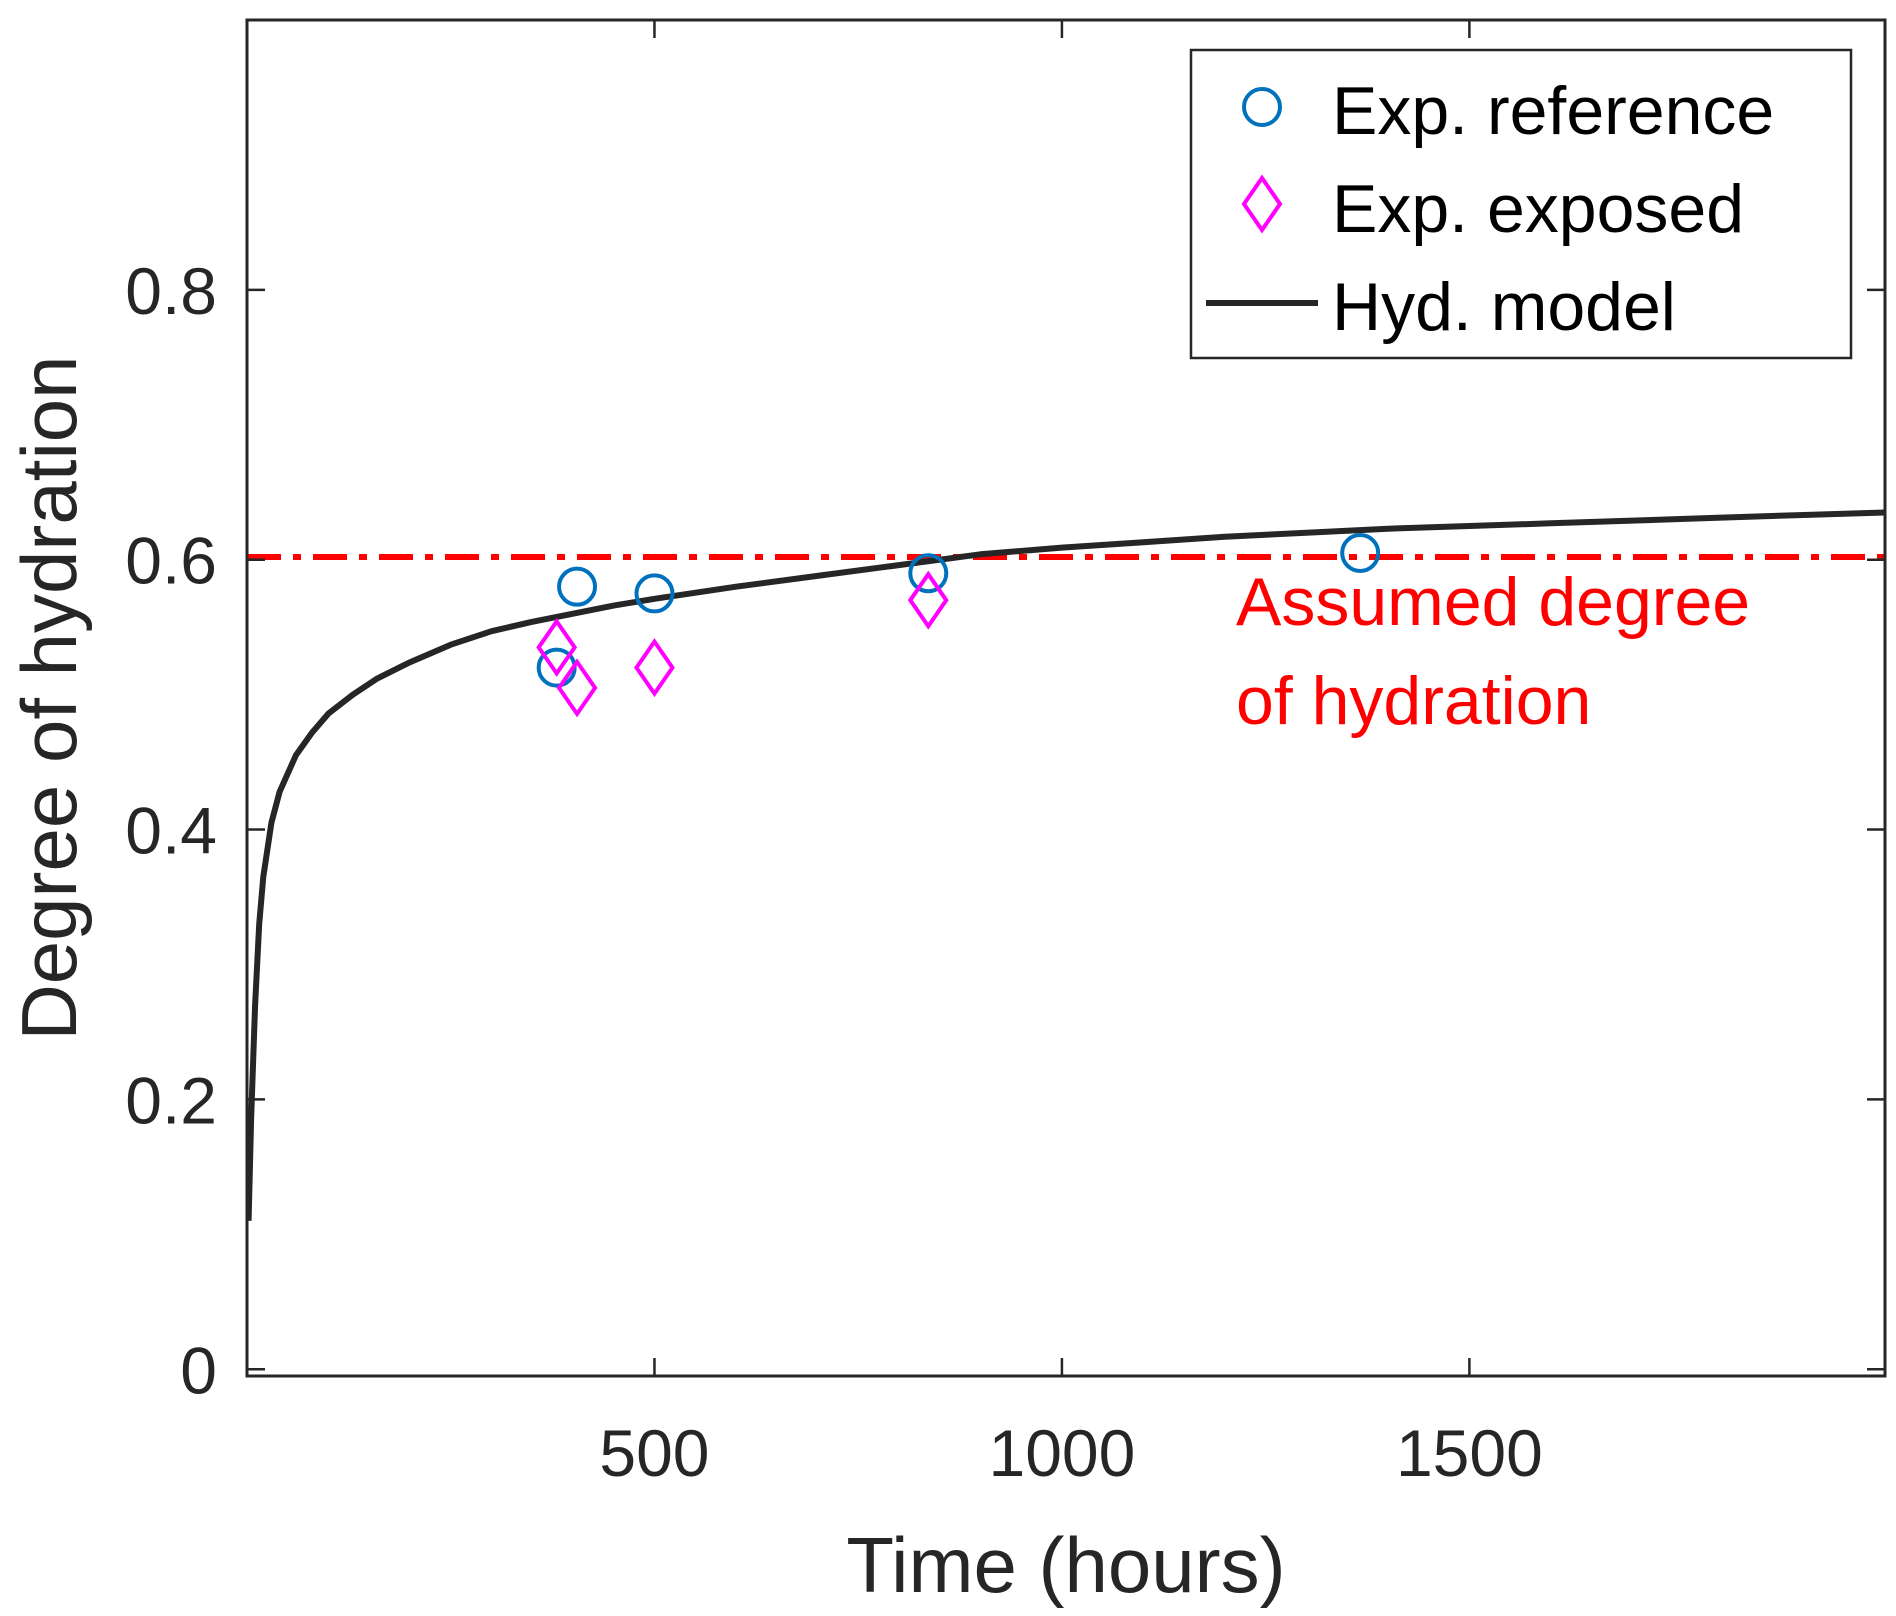  Describe the element at coordinates (171, 561) in the screenshot. I see `y-tick-label: 0.6` at that location.